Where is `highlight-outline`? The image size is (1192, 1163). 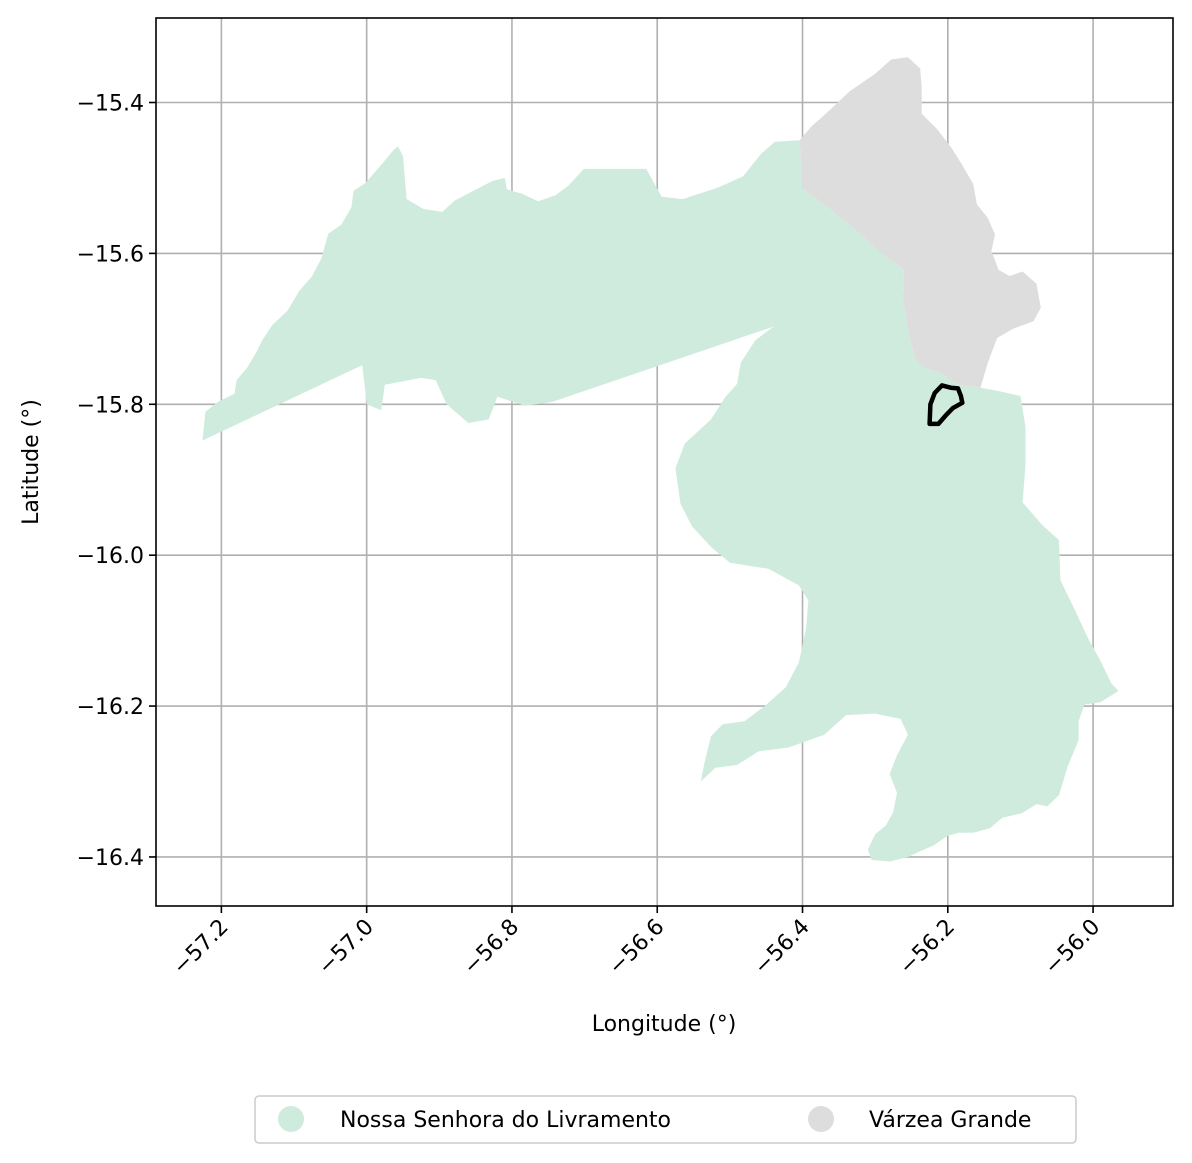
highlight-outline is located at coordinates (946, 405).